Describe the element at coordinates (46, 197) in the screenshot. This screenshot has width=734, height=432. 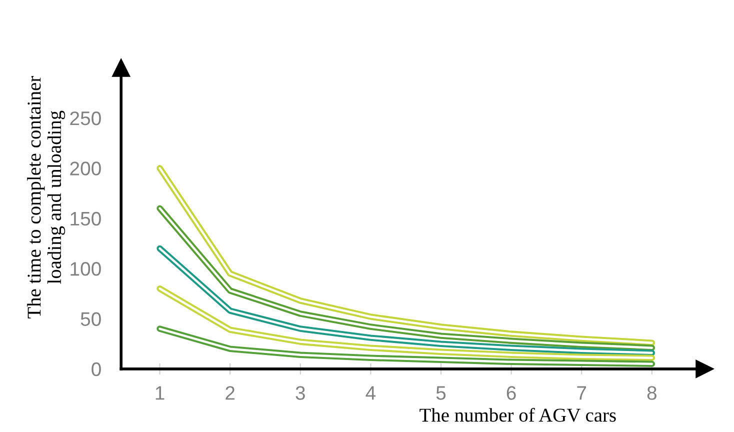
I see `y-axis-title: The time to complete container loading and unloading` at that location.